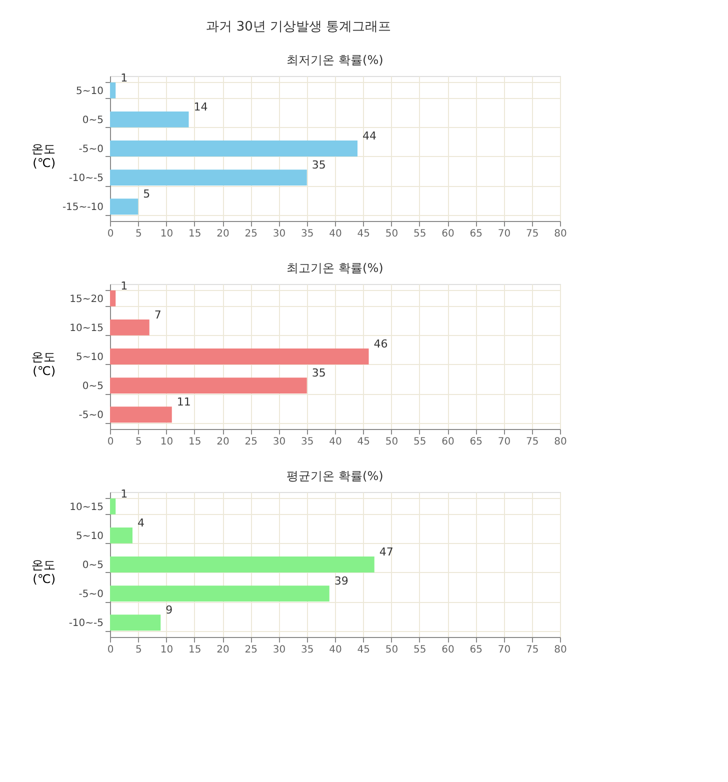 This screenshot has height=782, width=728. What do you see at coordinates (83, 208) in the screenshot?
I see `y-tick-label: -15~-10` at bounding box center [83, 208].